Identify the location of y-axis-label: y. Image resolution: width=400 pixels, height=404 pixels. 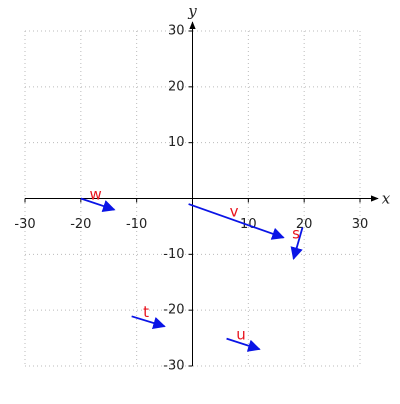
(192, 11).